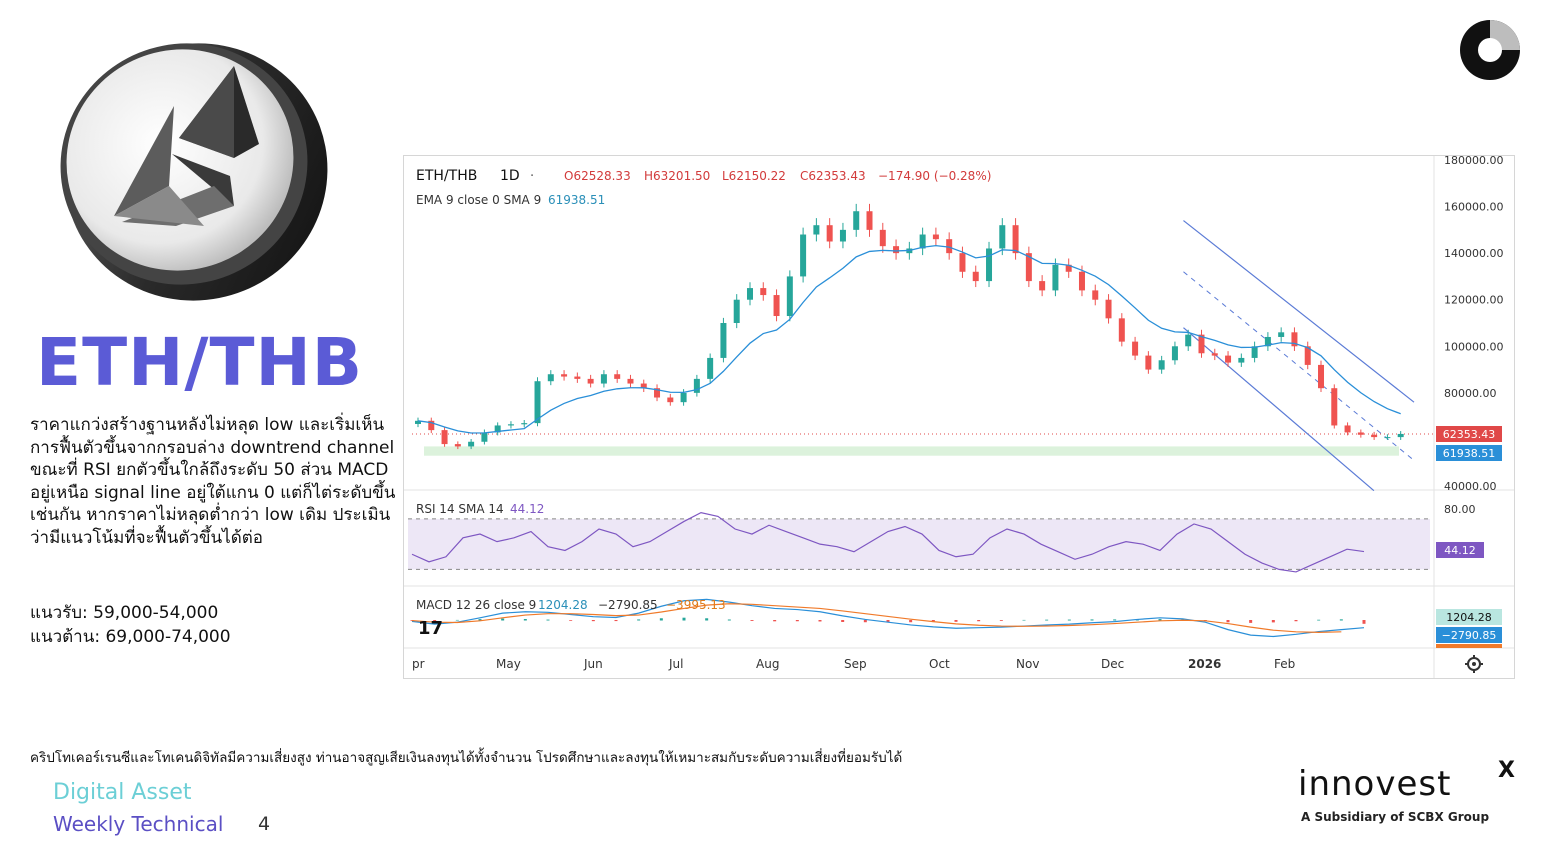 The height and width of the screenshot is (864, 1552). What do you see at coordinates (1474, 664) in the screenshot?
I see `settings-gear-icon` at bounding box center [1474, 664].